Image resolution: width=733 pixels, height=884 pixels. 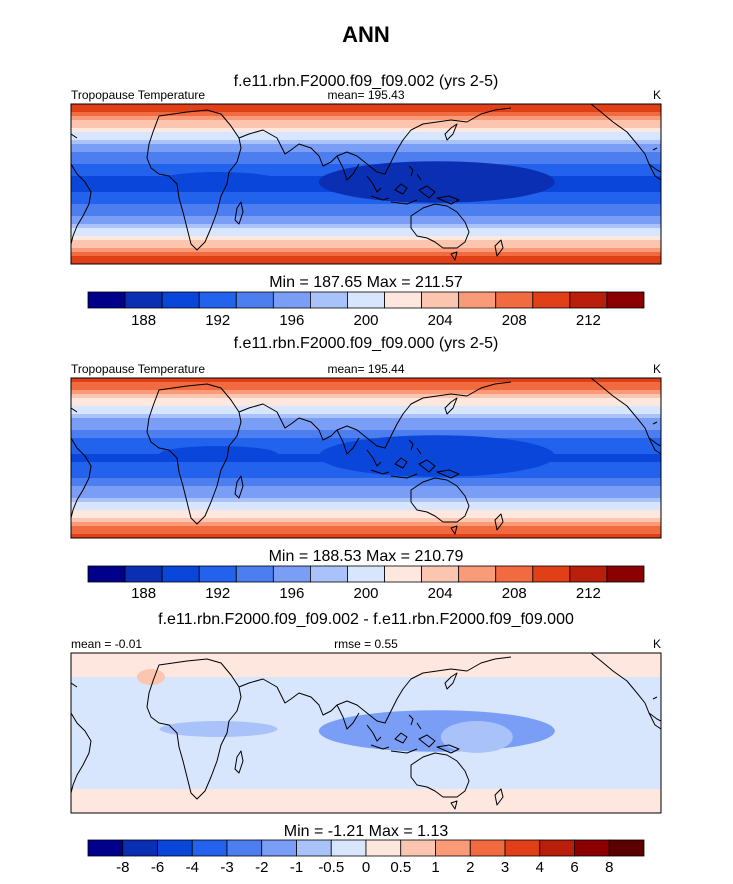 I want to click on colorbar-tick-label: 6, so click(x=574, y=867).